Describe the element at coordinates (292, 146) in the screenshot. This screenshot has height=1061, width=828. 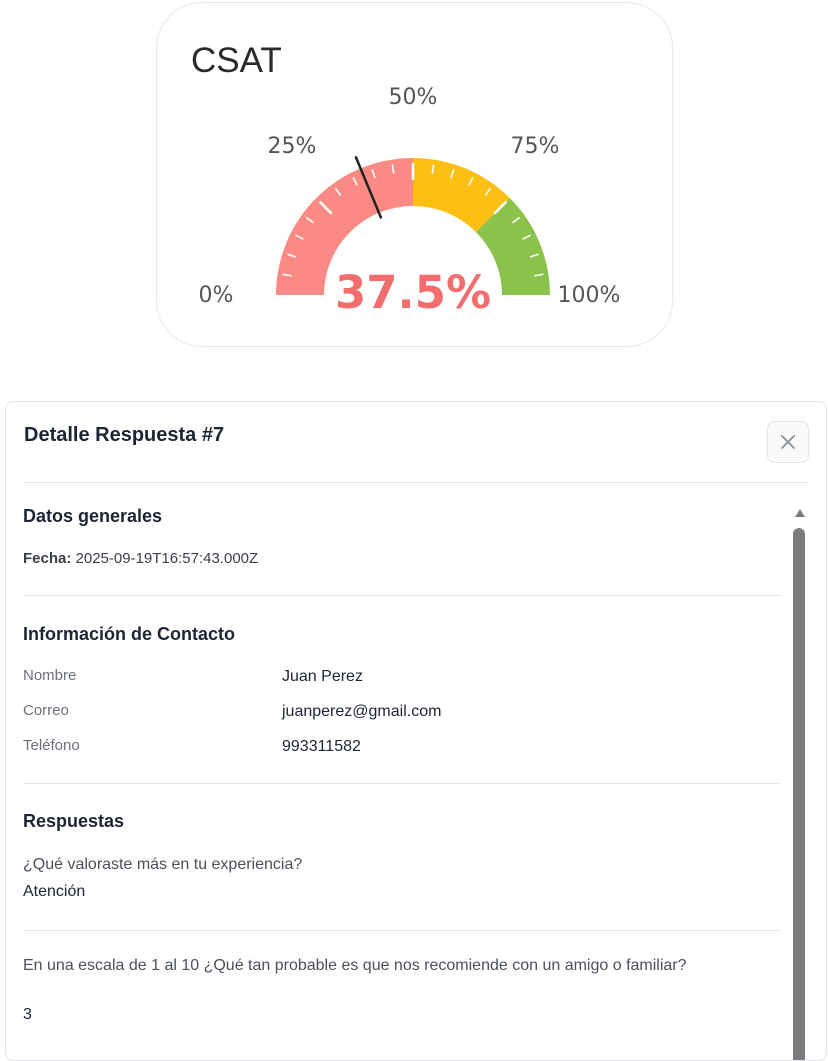
I see `gauge-tick-label: 25%` at that location.